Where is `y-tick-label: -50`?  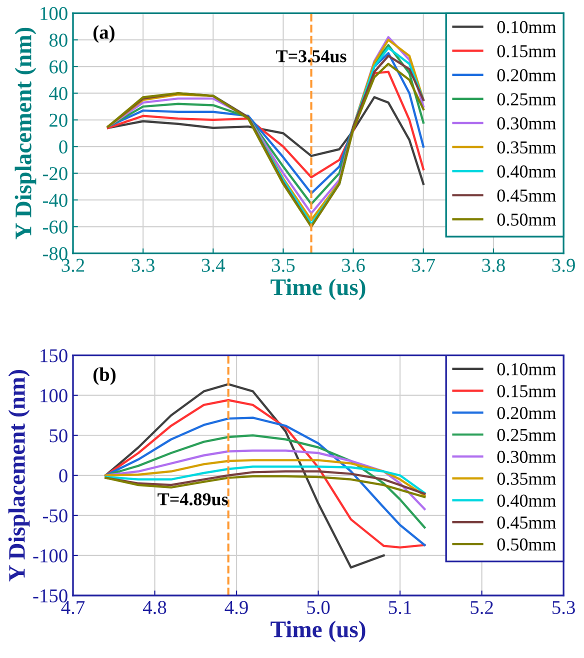
y-tick-label: -50 is located at coordinates (55, 515).